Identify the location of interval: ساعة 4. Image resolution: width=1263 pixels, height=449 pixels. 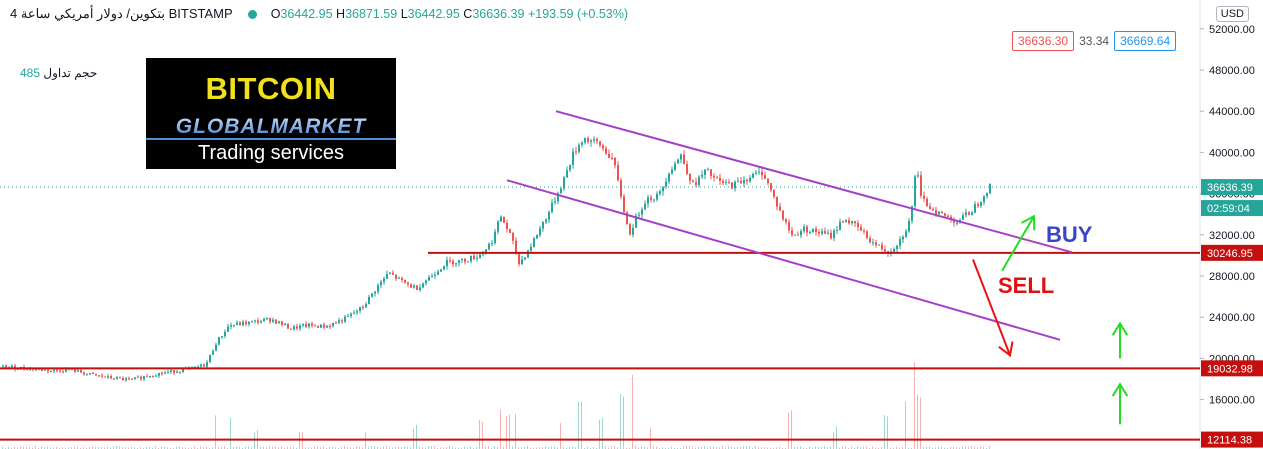
(30, 13).